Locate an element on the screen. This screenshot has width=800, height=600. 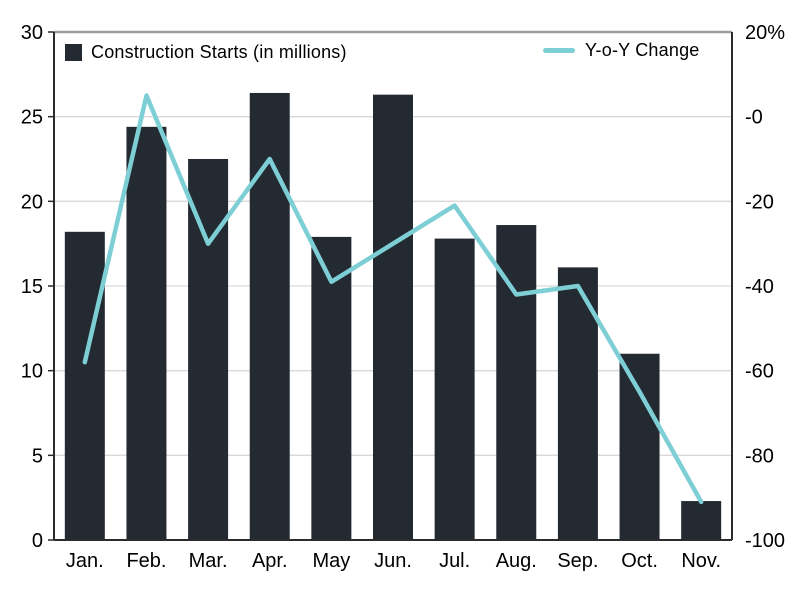
right-axis-label: -40 is located at coordinates (759, 287).